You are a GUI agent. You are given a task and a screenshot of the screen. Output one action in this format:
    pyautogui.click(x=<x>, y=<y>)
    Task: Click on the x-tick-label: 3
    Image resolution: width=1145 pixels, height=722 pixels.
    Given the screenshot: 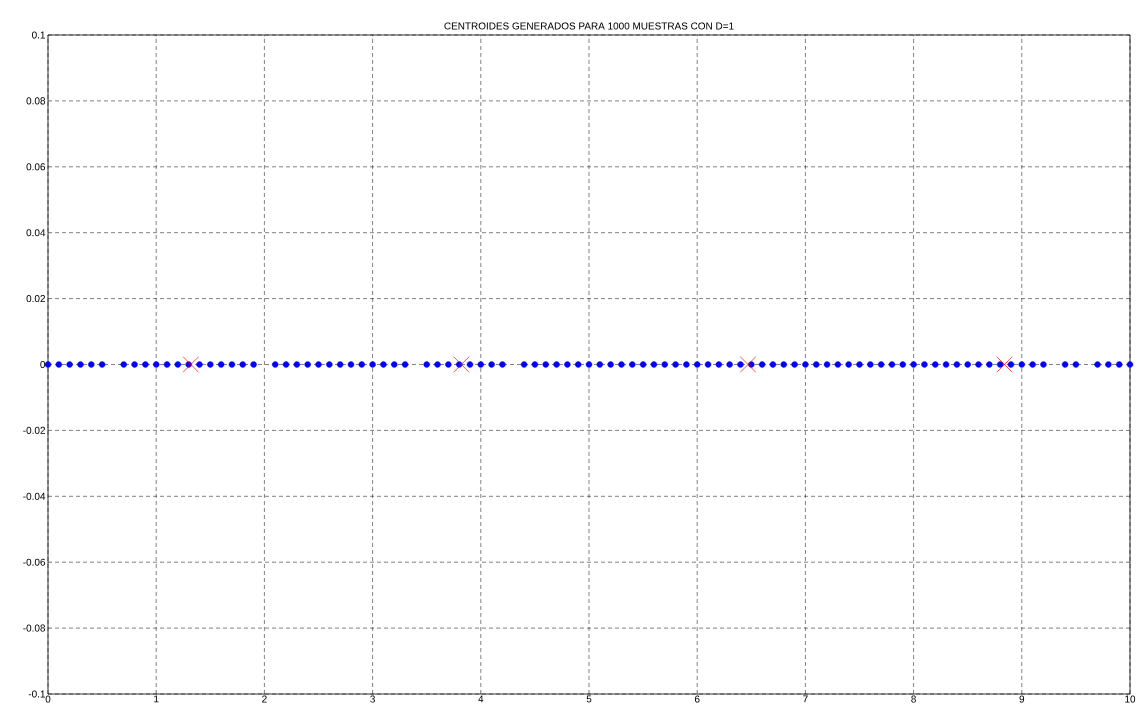 What is the action you would take?
    pyautogui.click(x=372, y=699)
    